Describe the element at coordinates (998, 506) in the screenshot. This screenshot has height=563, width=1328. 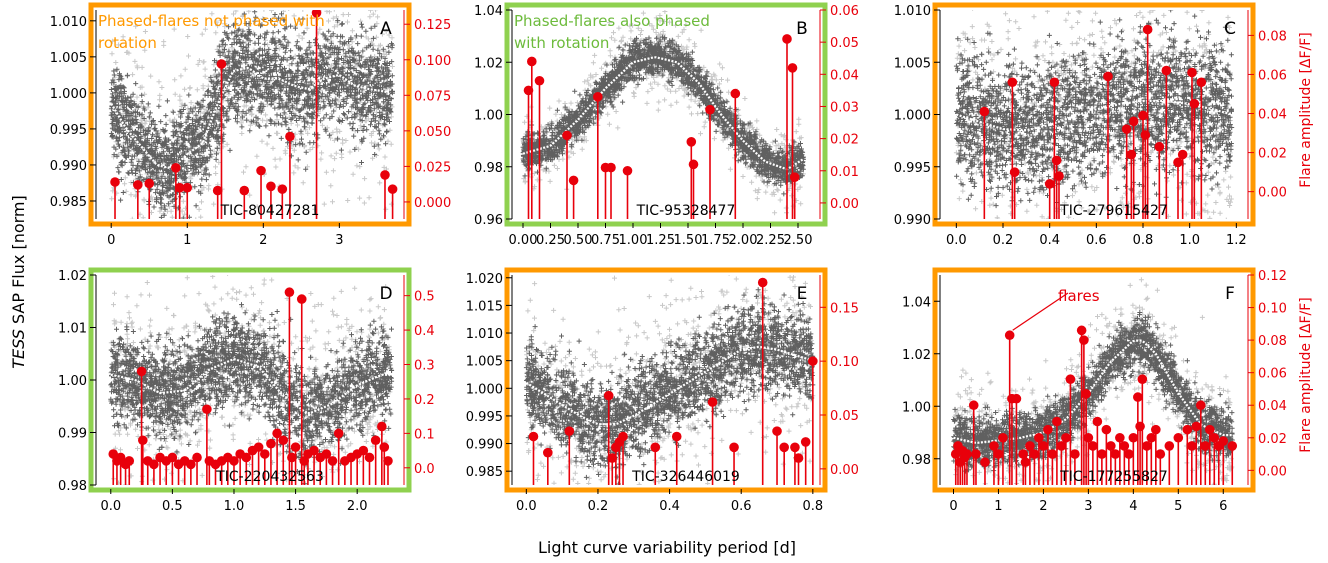
I see `x-tick-label: 1` at that location.